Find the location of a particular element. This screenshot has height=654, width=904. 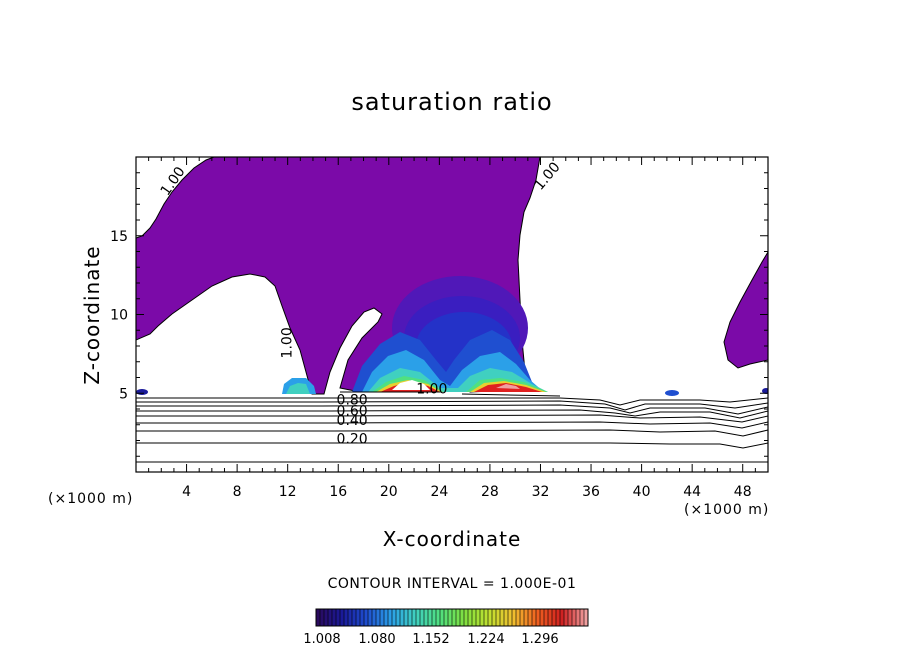

colorbar-tick-label: 1.224 is located at coordinates (485, 639).